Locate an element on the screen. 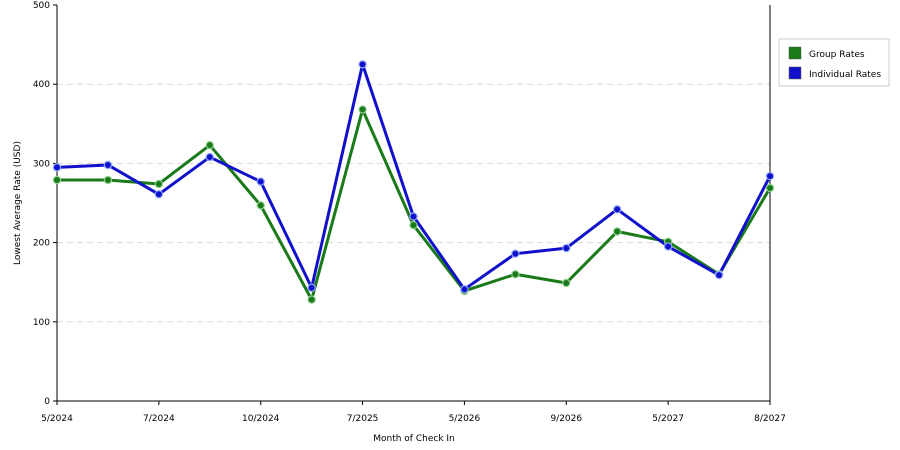 Image resolution: width=900 pixels, height=450 pixels. y-tick-label: 400 is located at coordinates (41, 85).